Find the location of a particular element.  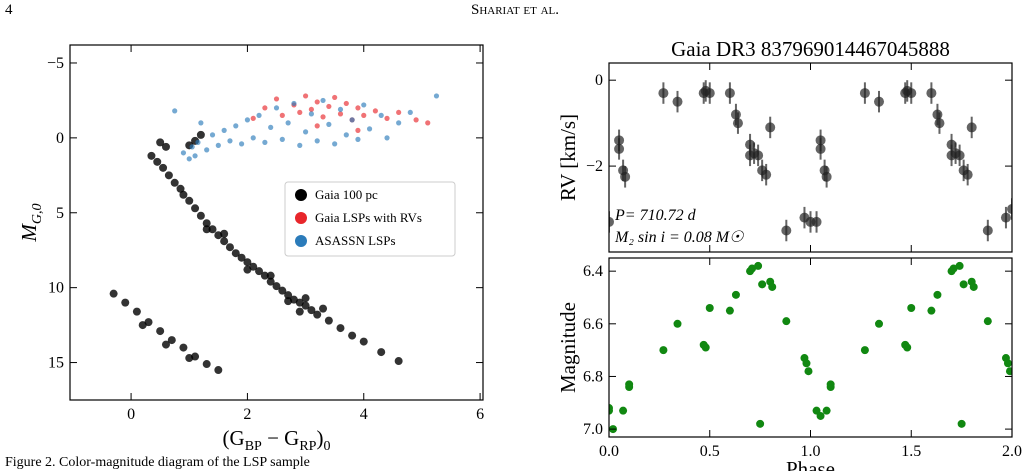

y-tick-label: 7.0 is located at coordinates (593, 429).